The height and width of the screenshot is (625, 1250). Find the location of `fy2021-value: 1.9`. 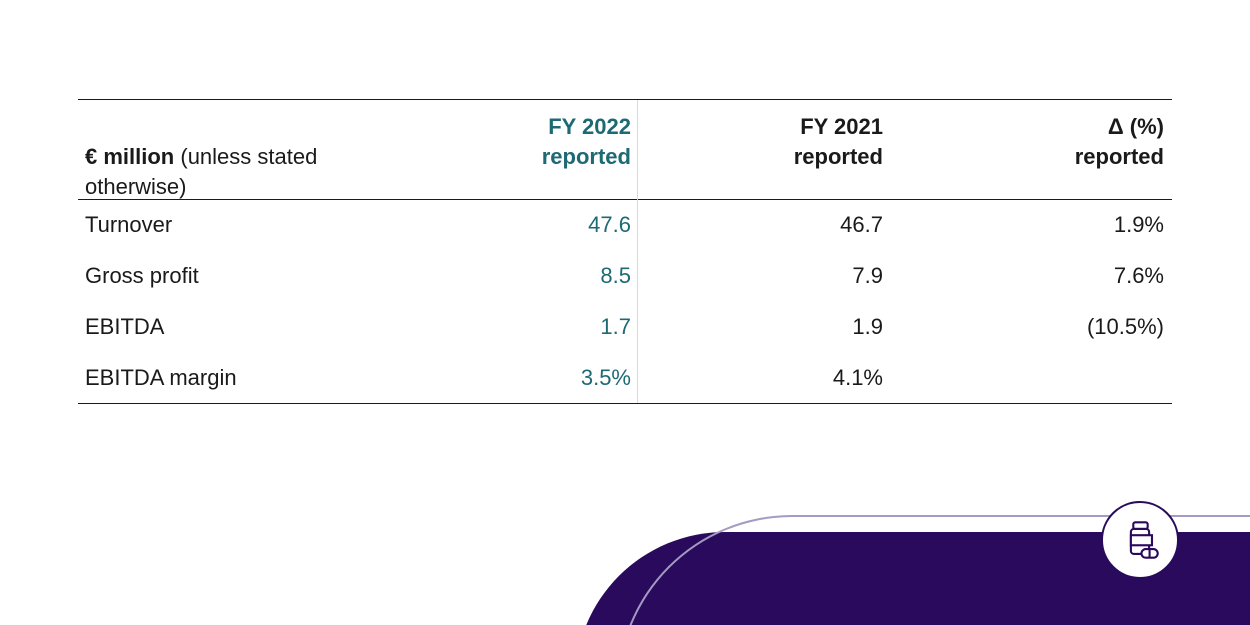

fy2021-value: 1.9 is located at coordinates (867, 326).